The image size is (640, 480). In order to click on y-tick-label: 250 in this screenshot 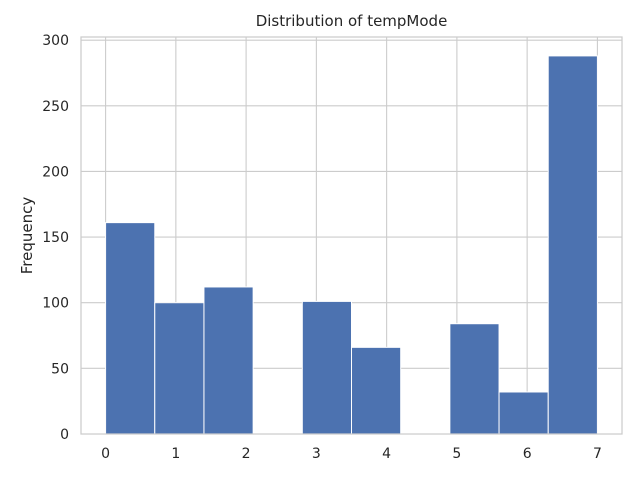, I will do `click(55, 107)`.